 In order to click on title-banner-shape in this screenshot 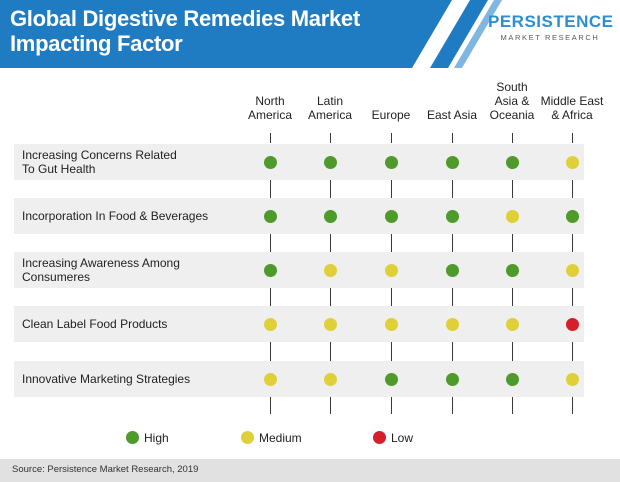, I will do `click(226, 34)`.